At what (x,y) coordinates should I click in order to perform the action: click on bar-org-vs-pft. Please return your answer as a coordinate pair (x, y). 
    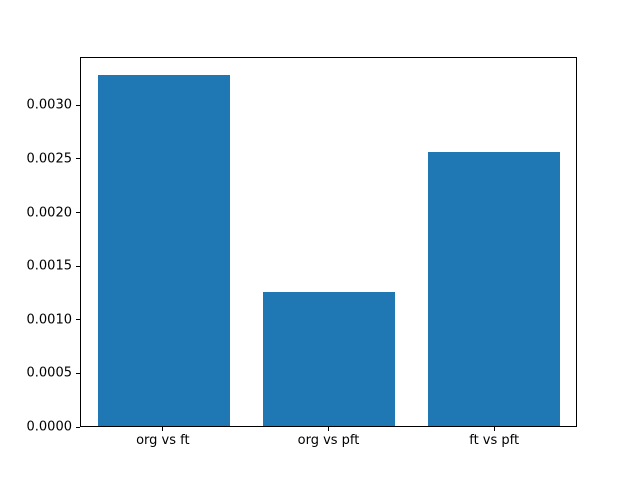
    Looking at the image, I should click on (328, 358).